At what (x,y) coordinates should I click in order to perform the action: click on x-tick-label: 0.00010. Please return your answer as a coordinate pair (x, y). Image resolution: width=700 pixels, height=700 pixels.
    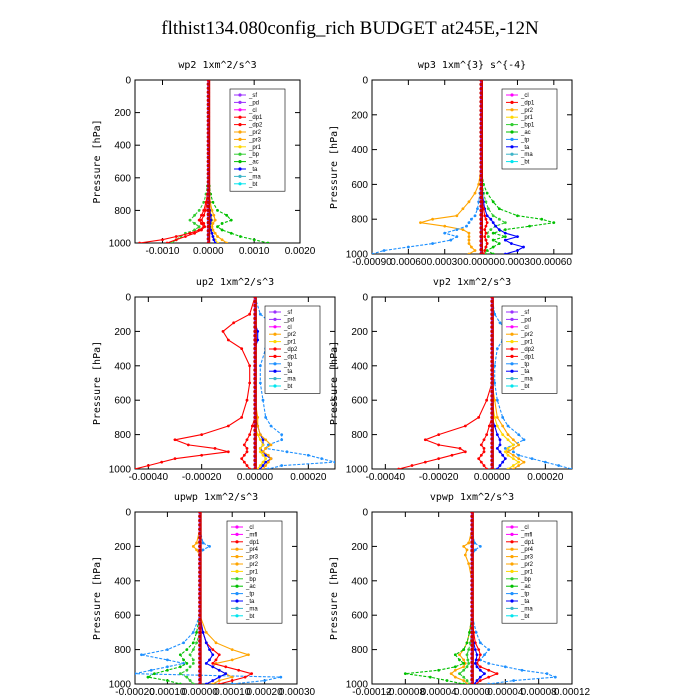
    Looking at the image, I should click on (232, 692).